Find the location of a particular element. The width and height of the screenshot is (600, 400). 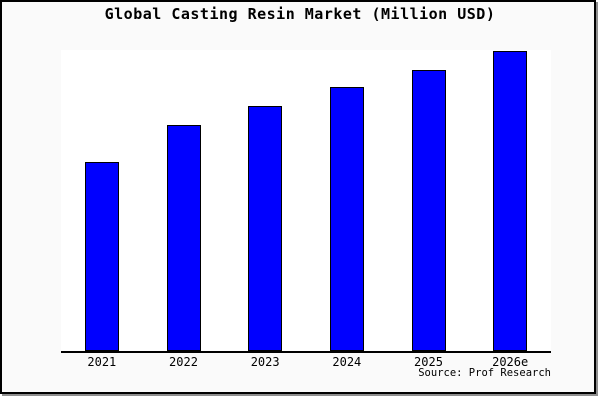

x-tick-label-2023: 2023 is located at coordinates (265, 362).